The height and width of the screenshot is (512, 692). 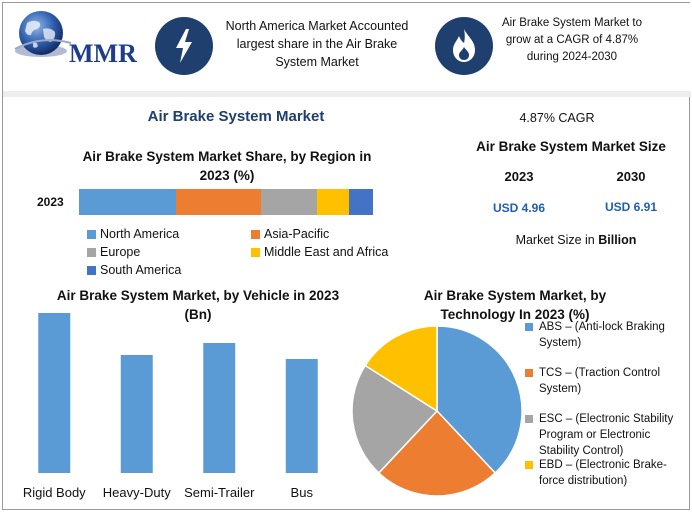 What do you see at coordinates (297, 234) in the screenshot?
I see `legend-label: Asia-Pacific` at bounding box center [297, 234].